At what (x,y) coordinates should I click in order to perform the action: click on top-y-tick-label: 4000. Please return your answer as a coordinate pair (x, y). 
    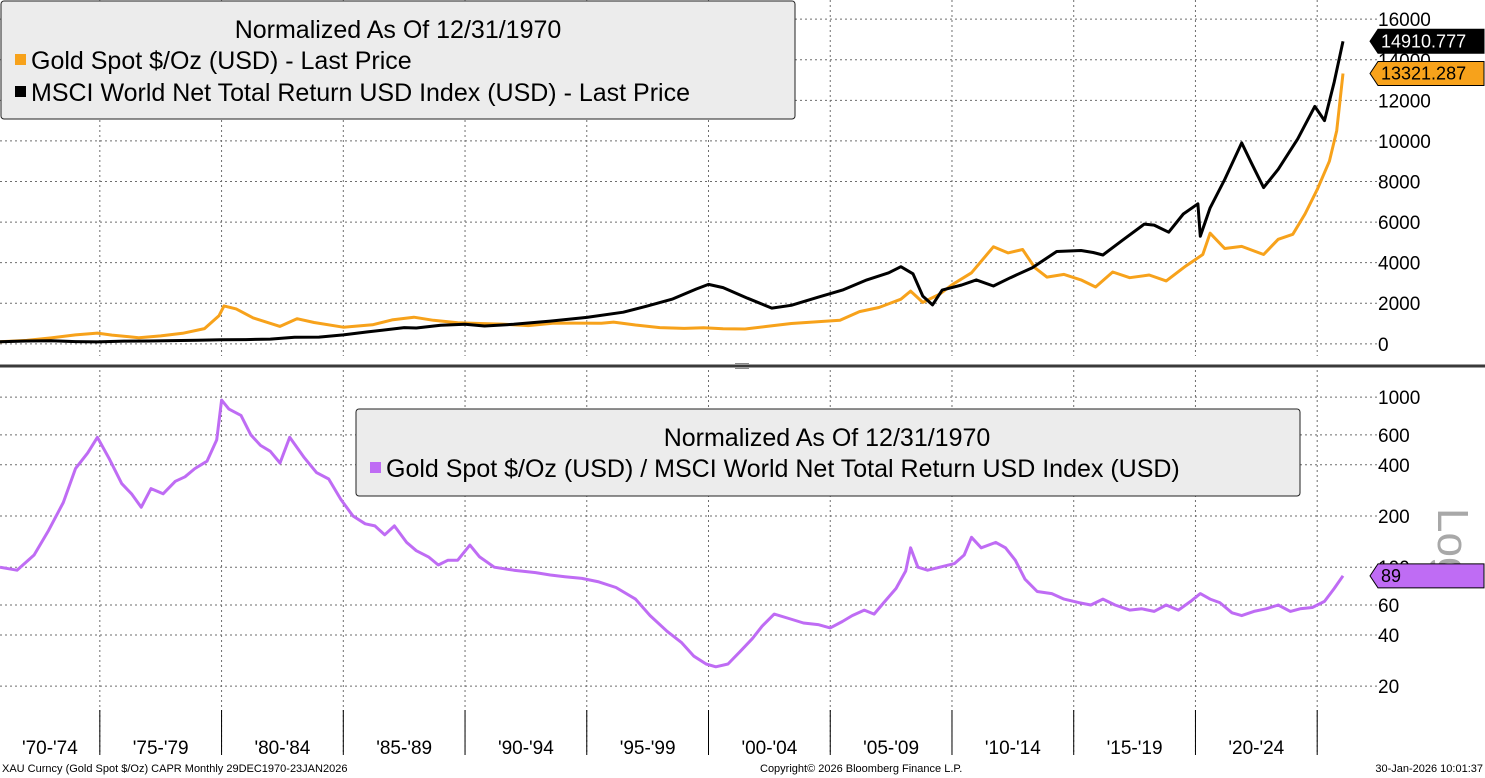
    Looking at the image, I should click on (1399, 264).